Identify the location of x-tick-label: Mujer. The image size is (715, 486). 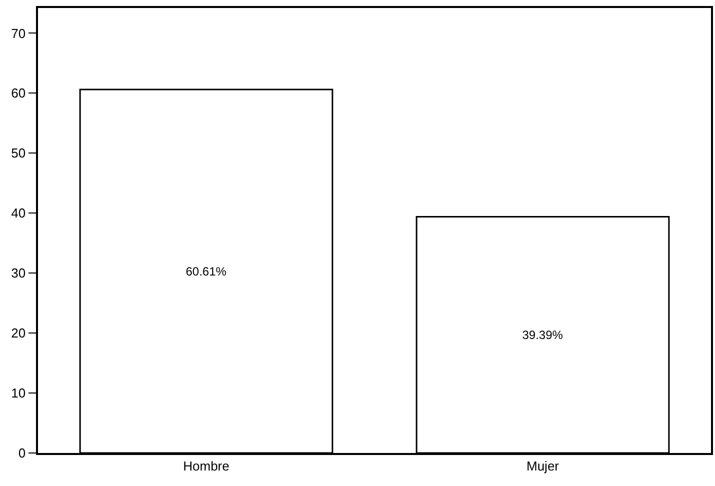
(543, 466).